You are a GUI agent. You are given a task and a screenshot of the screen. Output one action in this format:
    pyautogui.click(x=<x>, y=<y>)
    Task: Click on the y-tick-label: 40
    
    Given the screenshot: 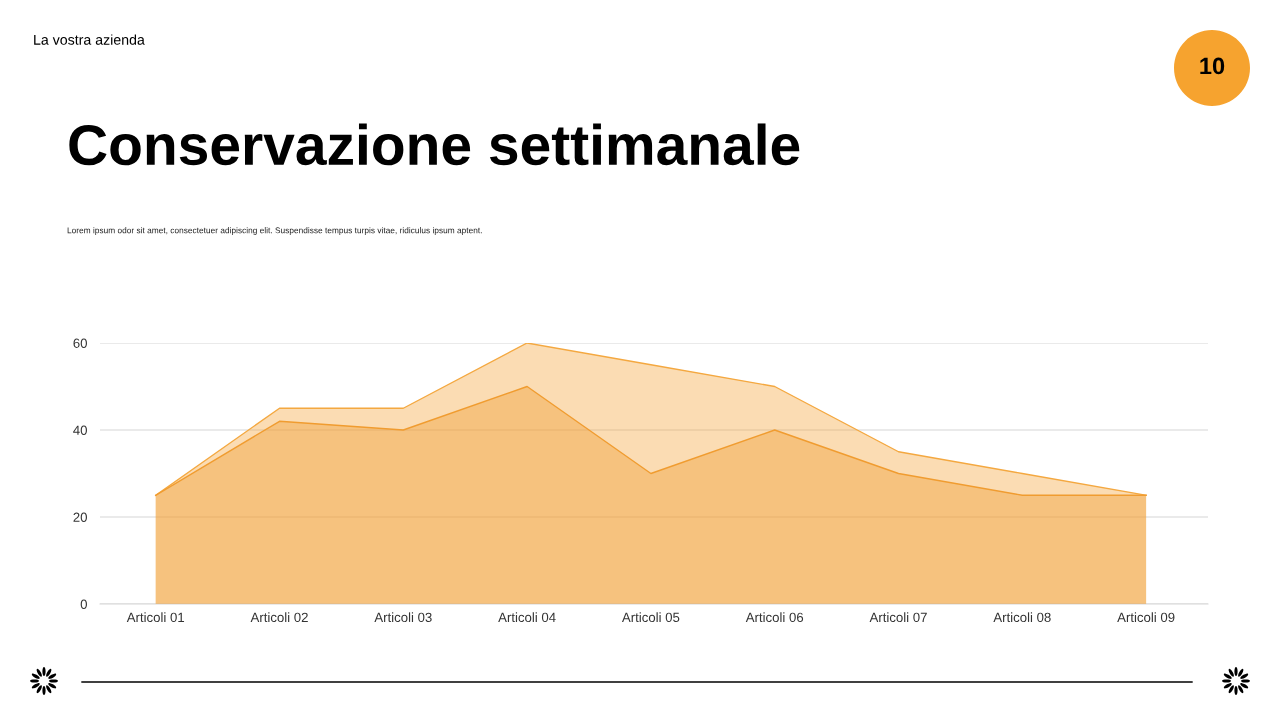 What is the action you would take?
    pyautogui.click(x=80, y=430)
    